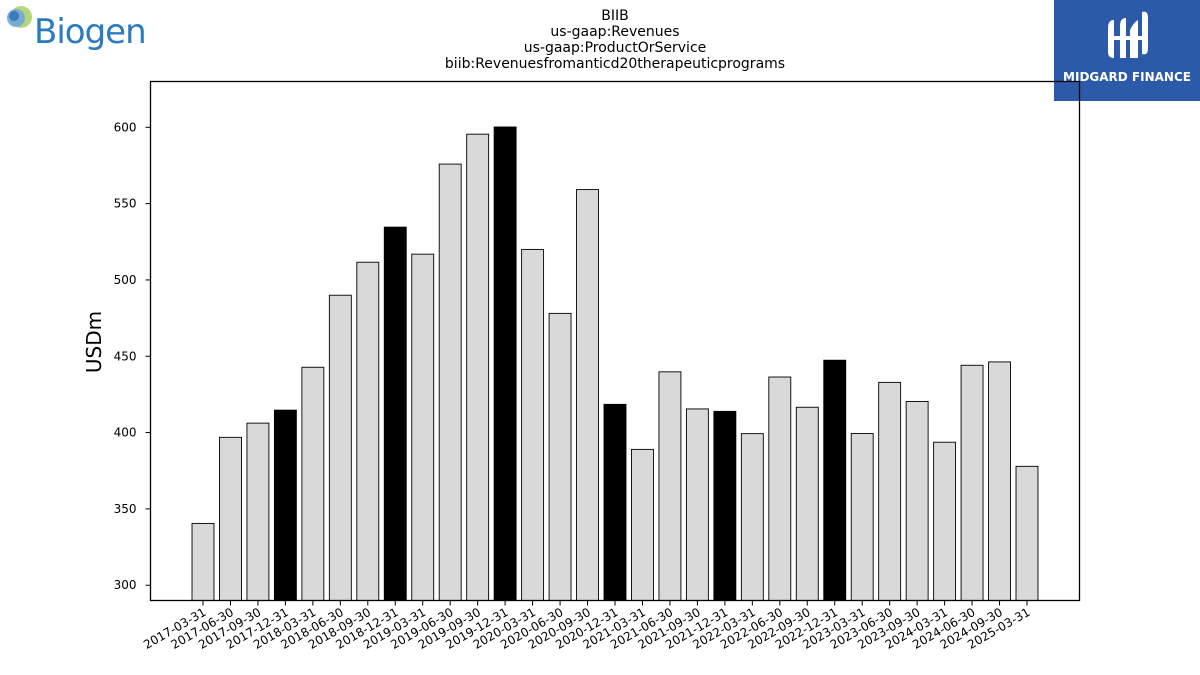 This screenshot has width=1200, height=675. Describe the element at coordinates (615, 48) in the screenshot. I see `title-line-3: us-gaap:ProductOrService` at that location.